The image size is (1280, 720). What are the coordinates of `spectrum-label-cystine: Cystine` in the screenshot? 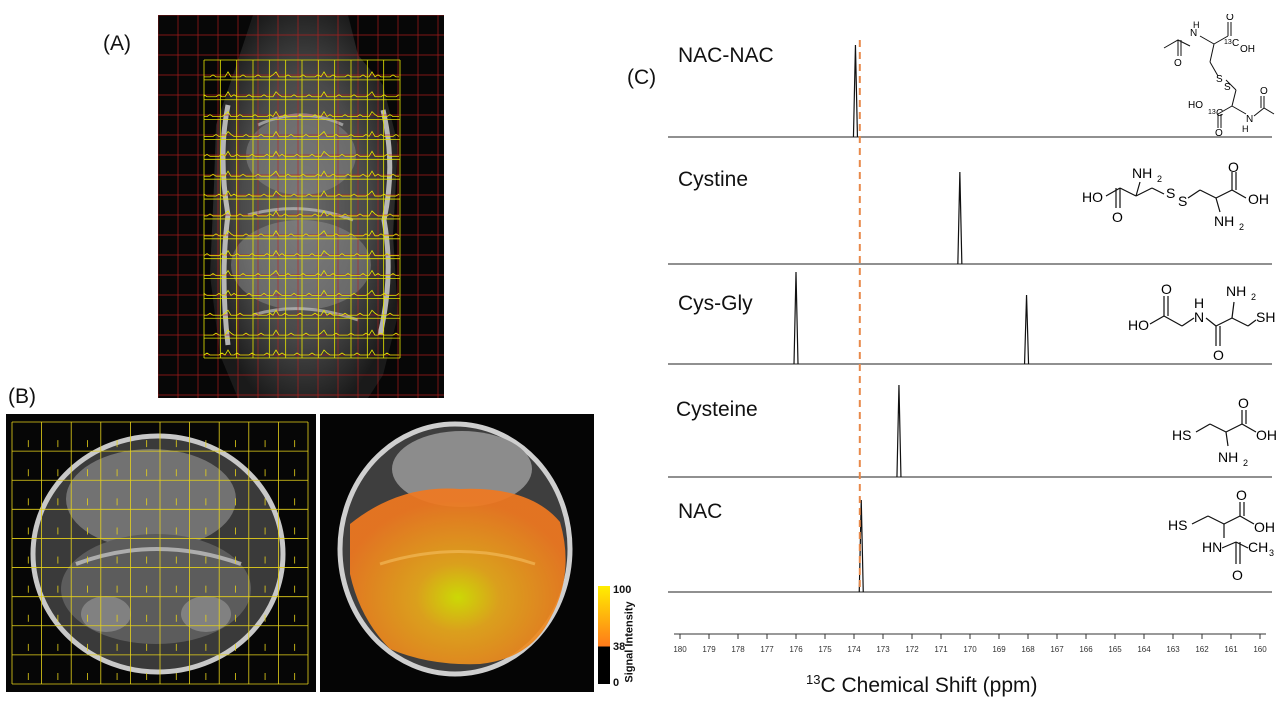 It's located at (713, 179).